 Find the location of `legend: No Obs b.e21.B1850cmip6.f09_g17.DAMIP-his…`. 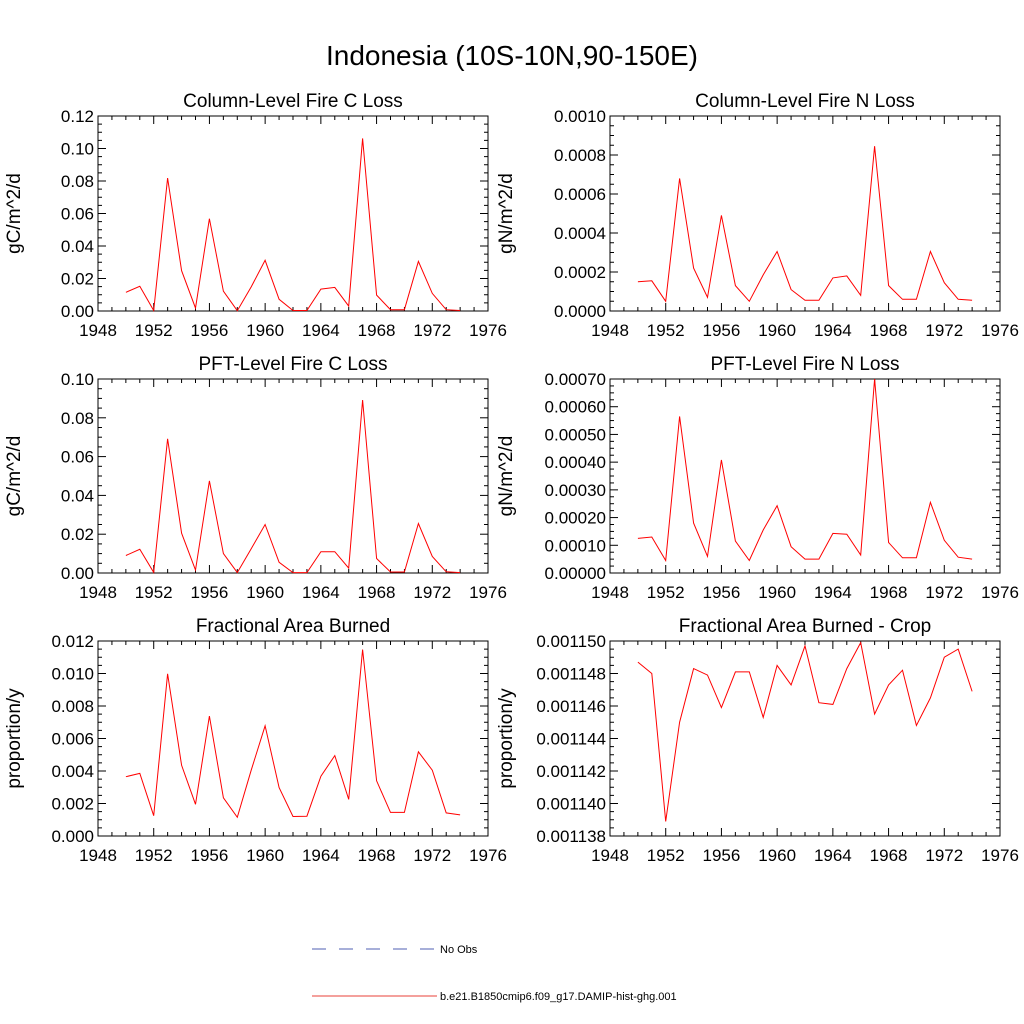

legend: No Obs b.e21.B1850cmip6.f09_g17.DAMIP-his… is located at coordinates (494, 973).